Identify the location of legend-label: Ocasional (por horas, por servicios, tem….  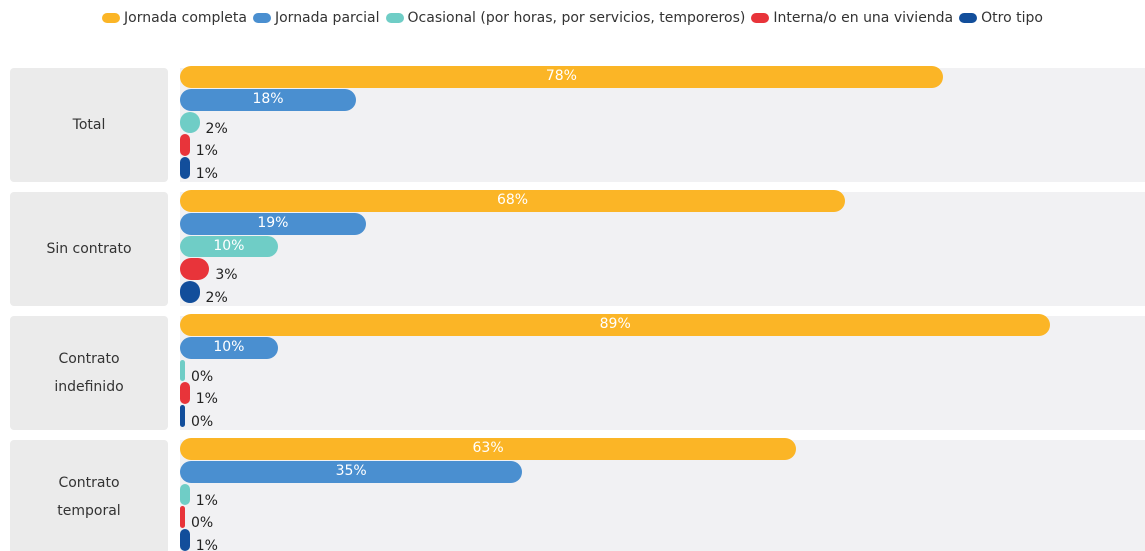
(576, 18).